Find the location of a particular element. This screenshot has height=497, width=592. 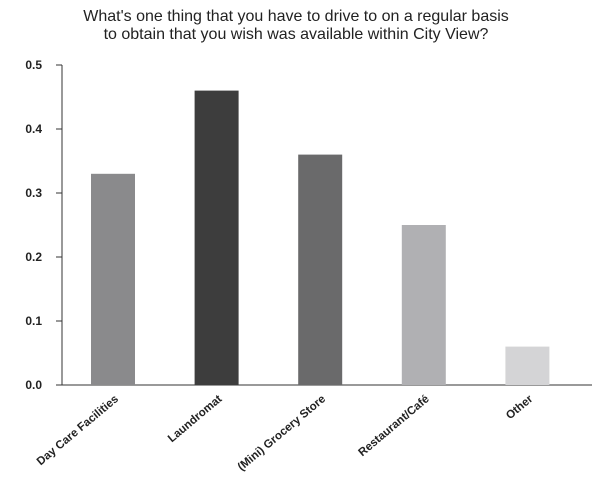

y-tick-label: 0.1 is located at coordinates (33, 321).